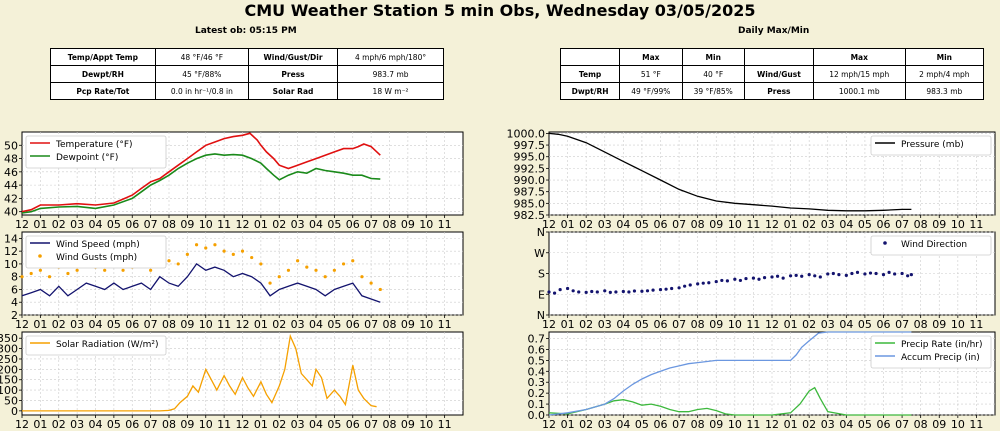 The height and width of the screenshot is (431, 1000). I want to click on wind-xtick-label: 01, so click(261, 324).